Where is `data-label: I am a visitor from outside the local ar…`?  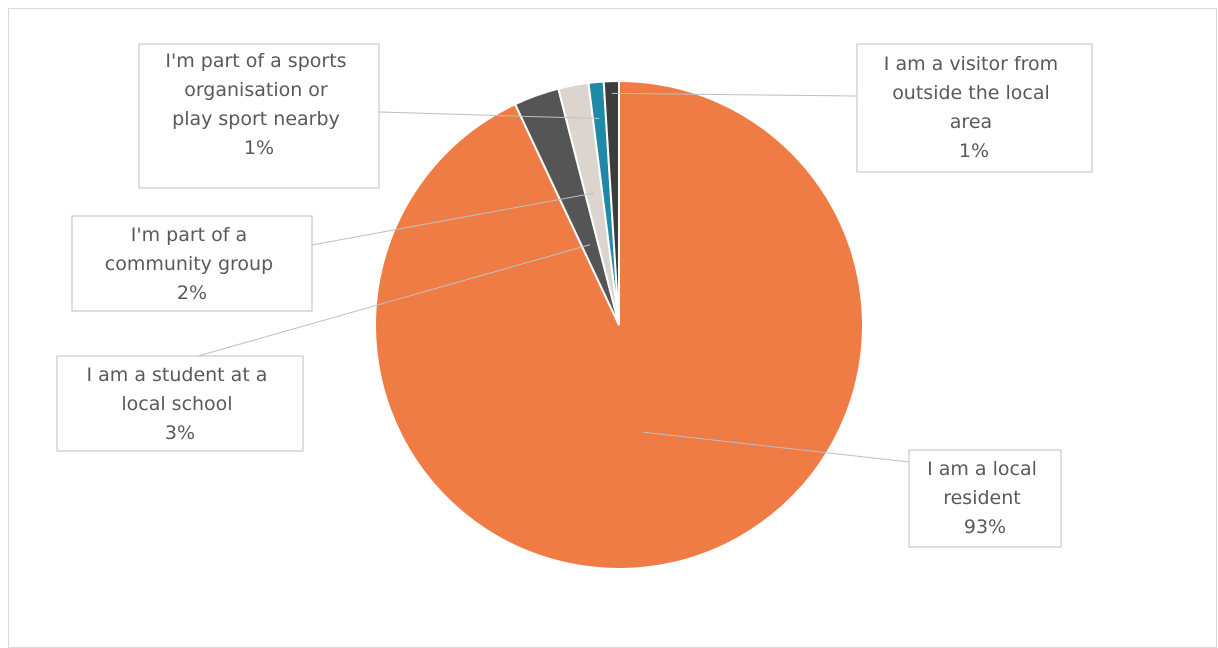
data-label: I am a visitor from outside the local ar… is located at coordinates (974, 107).